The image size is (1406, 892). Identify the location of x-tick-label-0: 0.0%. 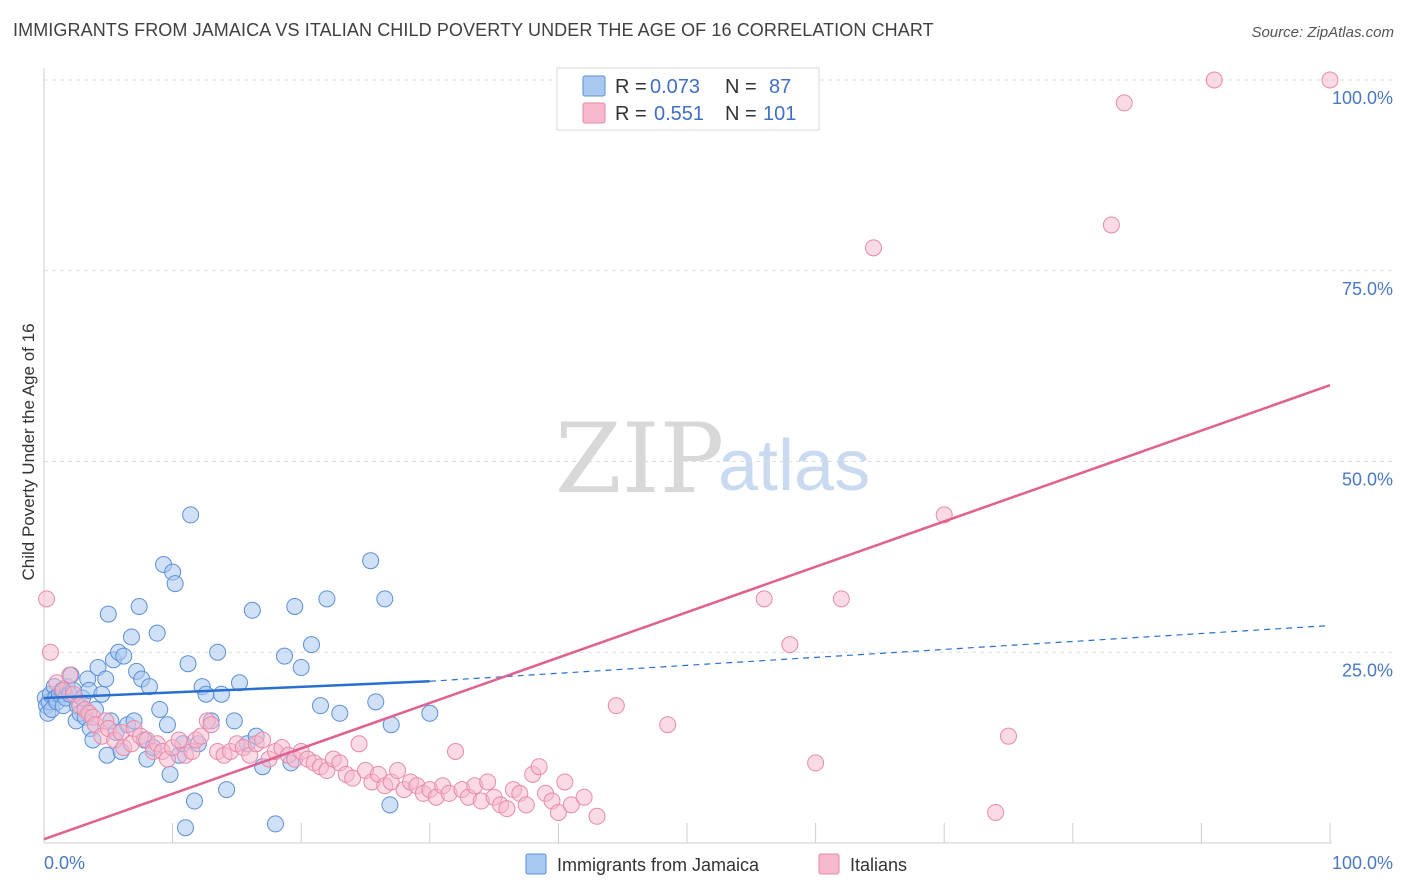
(64, 863).